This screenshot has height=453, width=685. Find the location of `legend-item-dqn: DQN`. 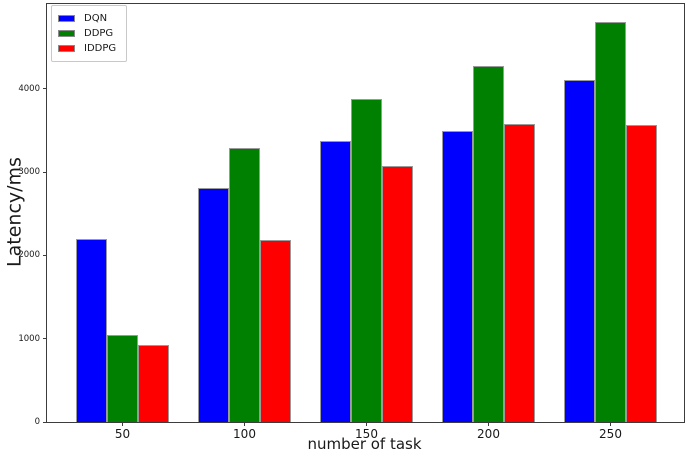

legend-item-dqn: DQN is located at coordinates (87, 18).